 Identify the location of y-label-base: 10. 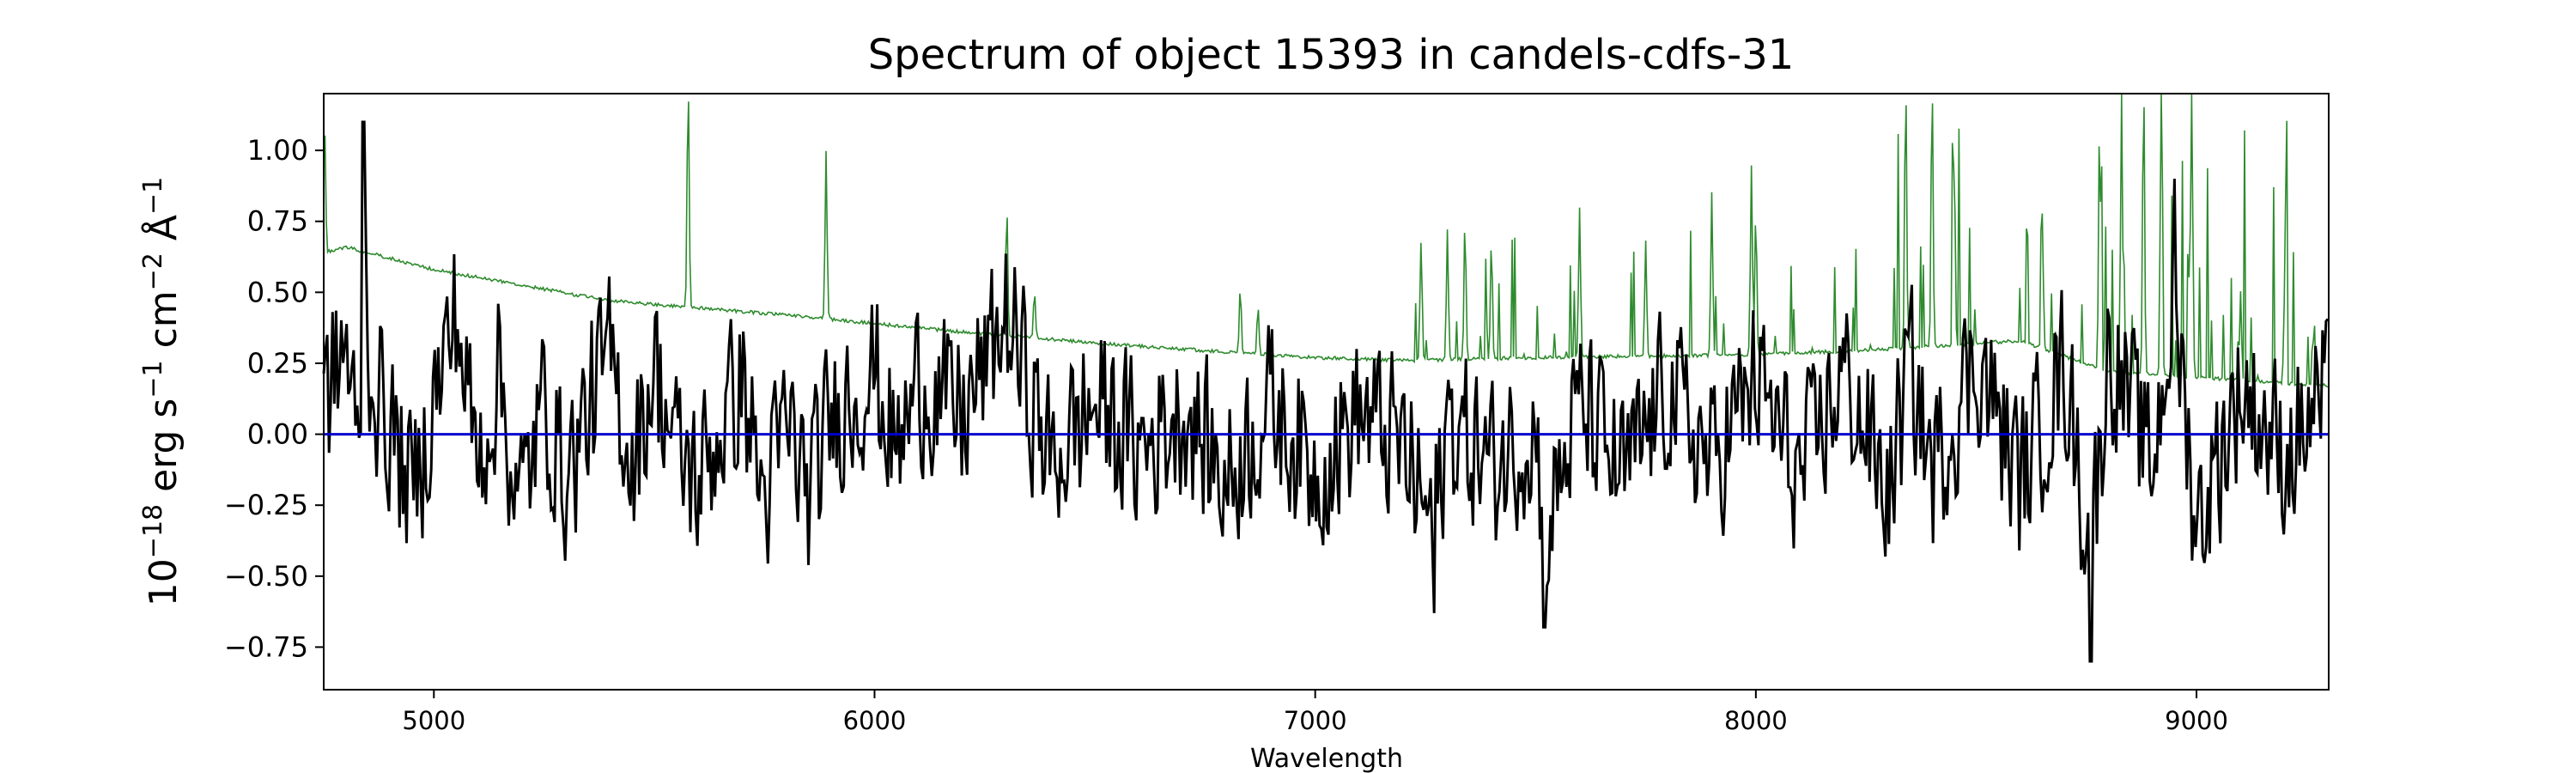
(164, 582).